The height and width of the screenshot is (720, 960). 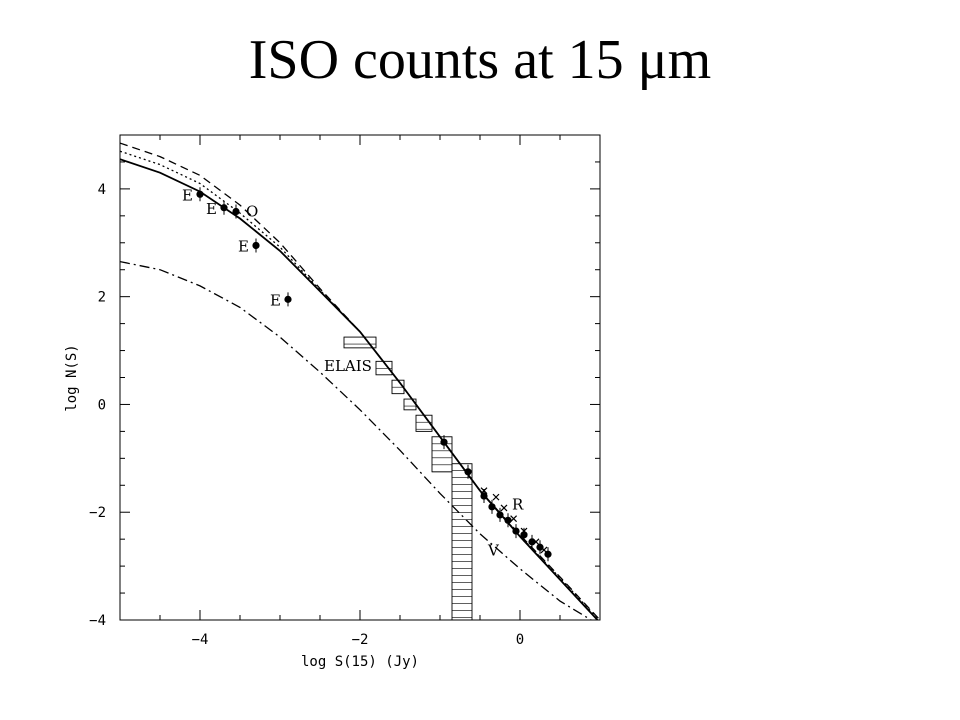 What do you see at coordinates (360, 640) in the screenshot?
I see `x-tick-label: −2` at bounding box center [360, 640].